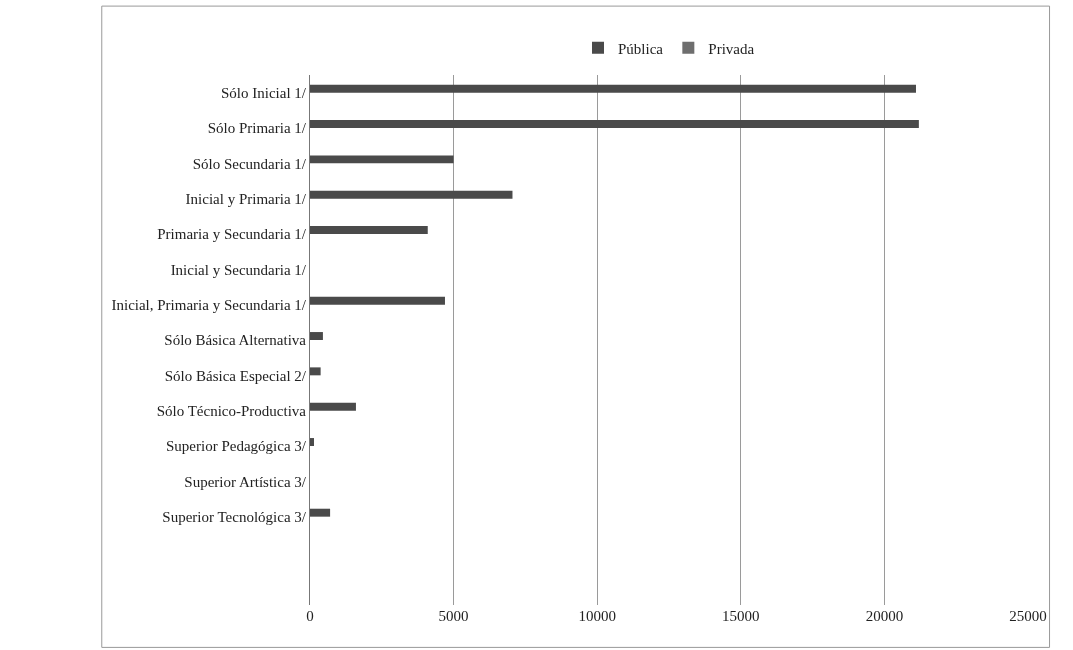 Image resolution: width=1073 pixels, height=650 pixels. Describe the element at coordinates (1028, 616) in the screenshot. I see `x-tick-label: 25000` at that location.